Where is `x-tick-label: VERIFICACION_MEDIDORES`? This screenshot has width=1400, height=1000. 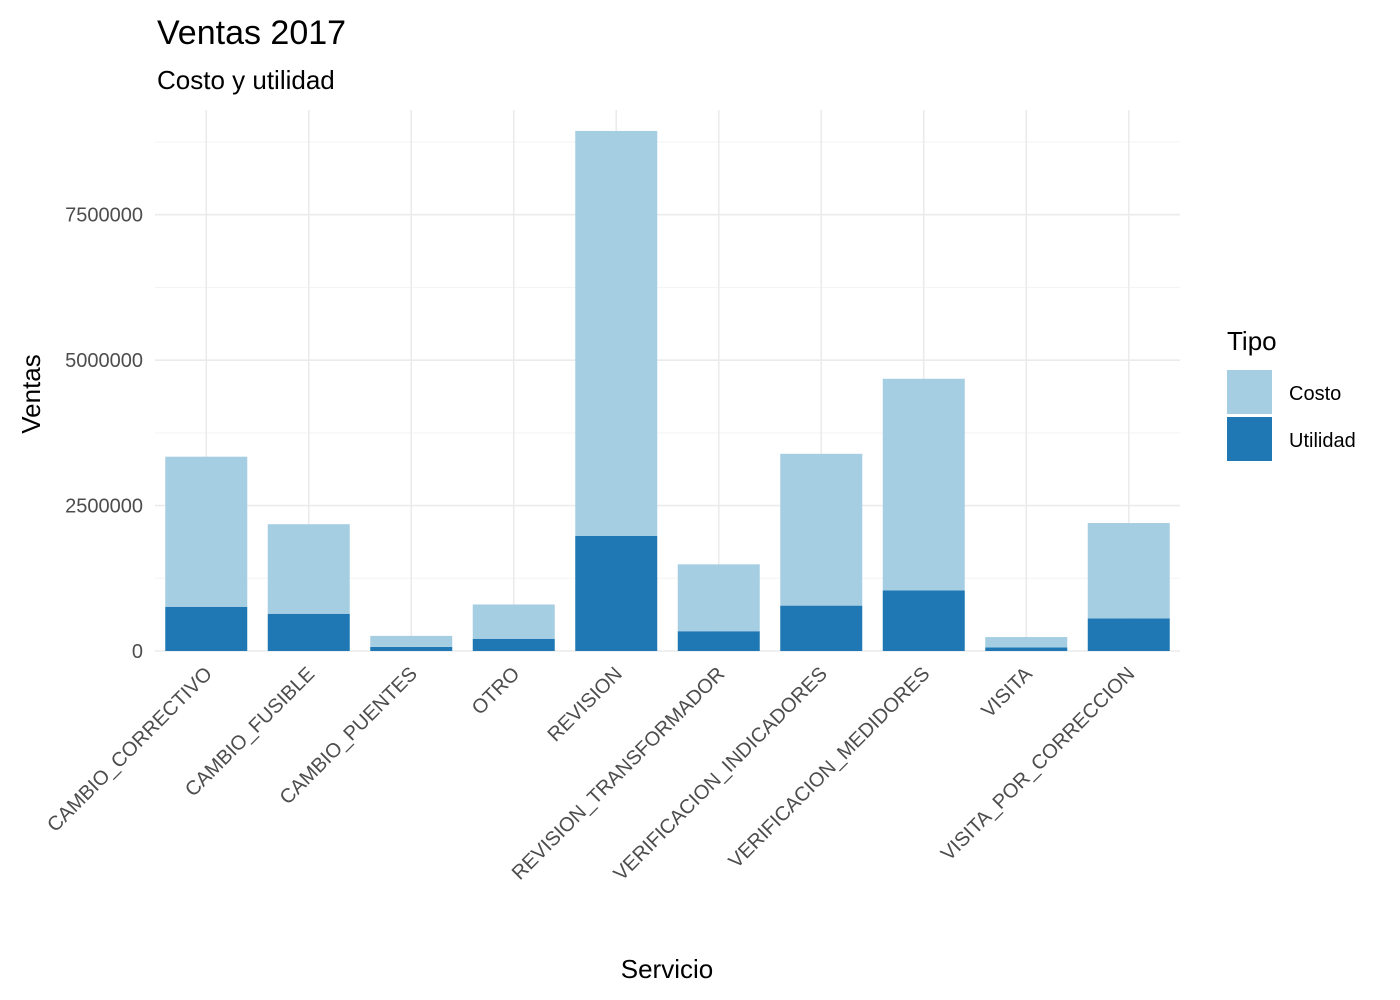 x-tick-label: VERIFICACION_MEDIDORES is located at coordinates (830, 768).